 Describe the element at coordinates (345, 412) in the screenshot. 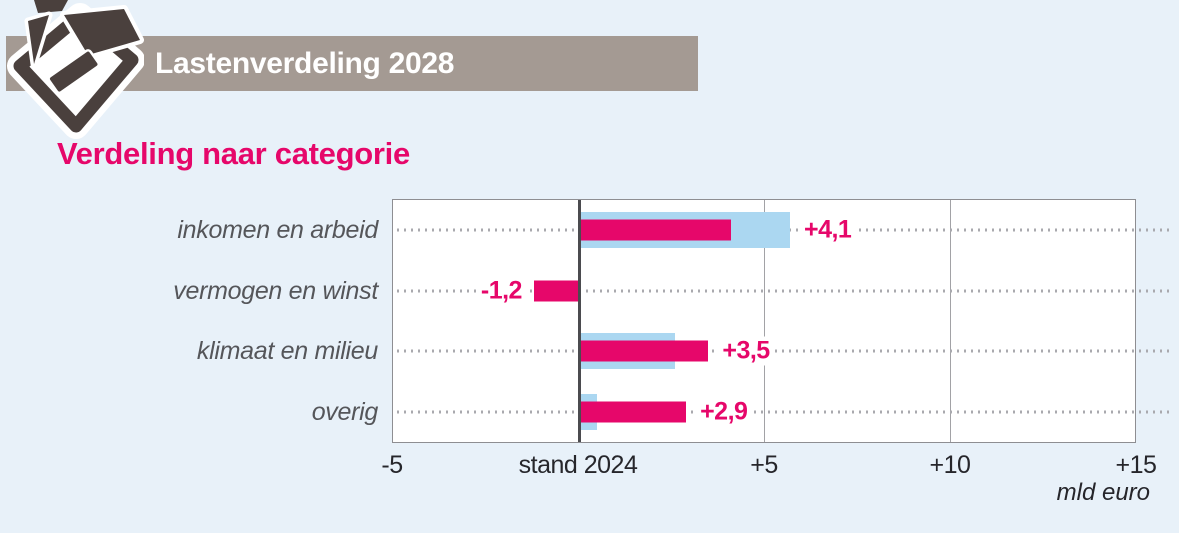

I see `category-label: overig` at that location.